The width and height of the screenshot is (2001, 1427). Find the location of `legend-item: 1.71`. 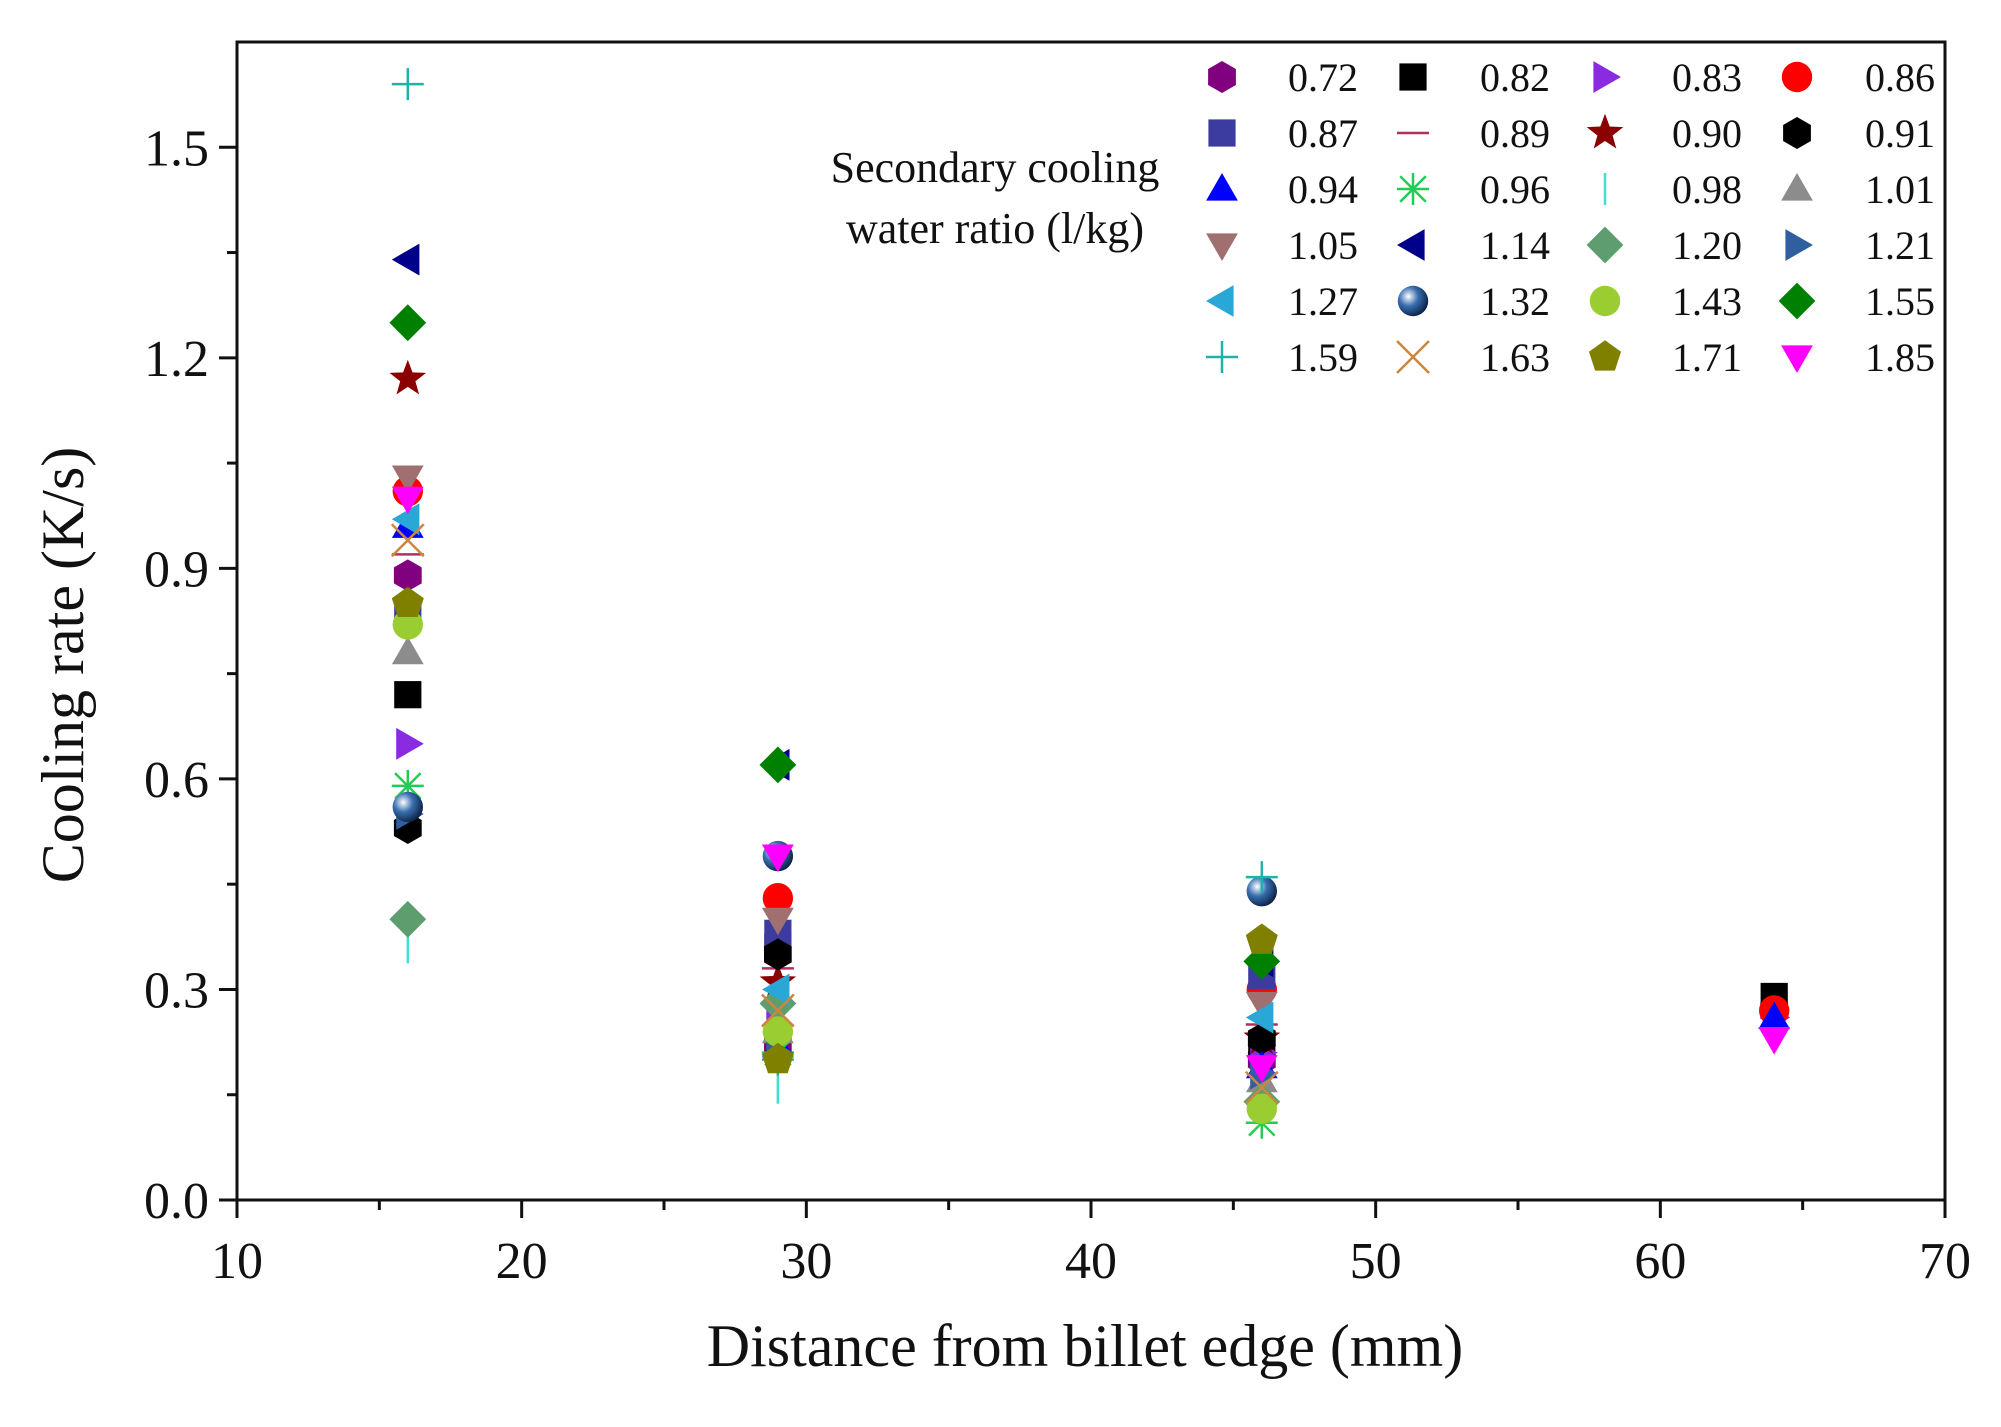

legend-item: 1.71 is located at coordinates (1665, 357).